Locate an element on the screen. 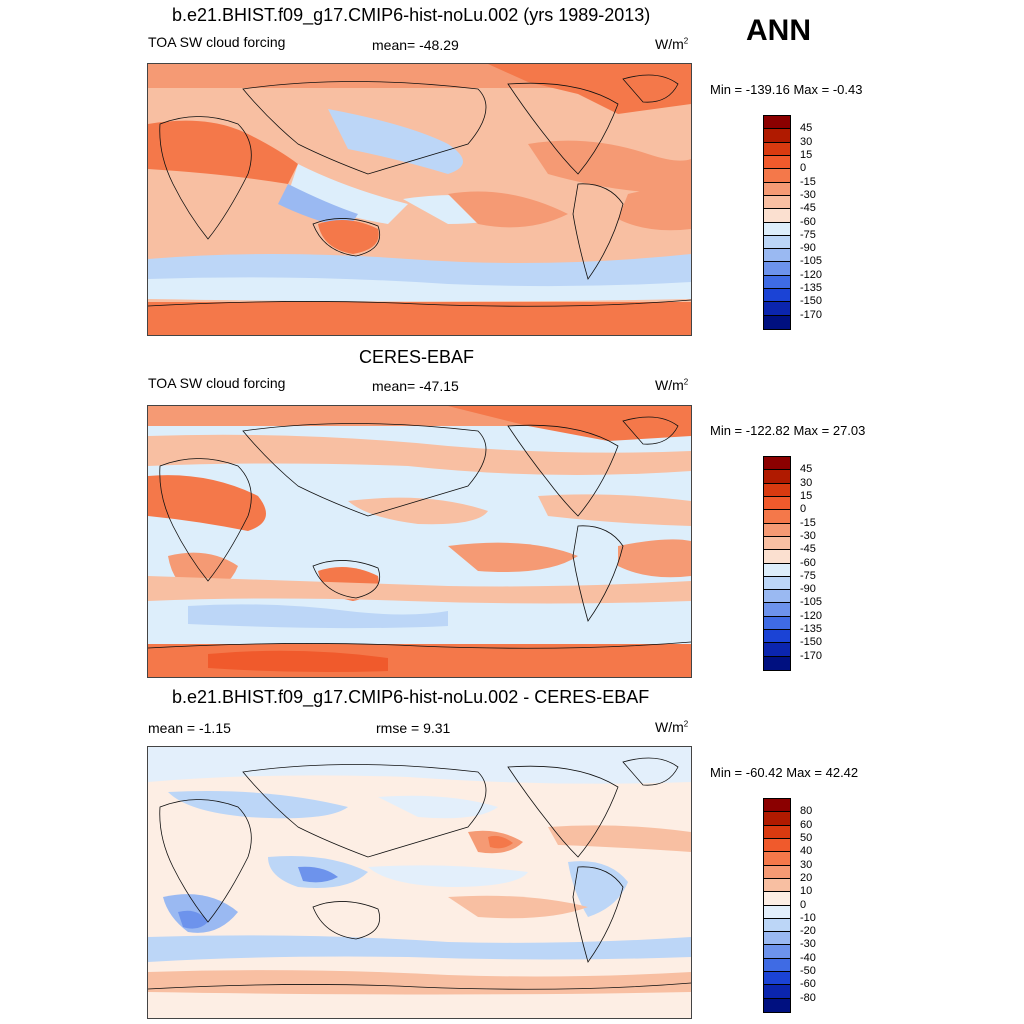 The height and width of the screenshot is (1024, 1024). colorbar-tick-label: 60 is located at coordinates (806, 824).